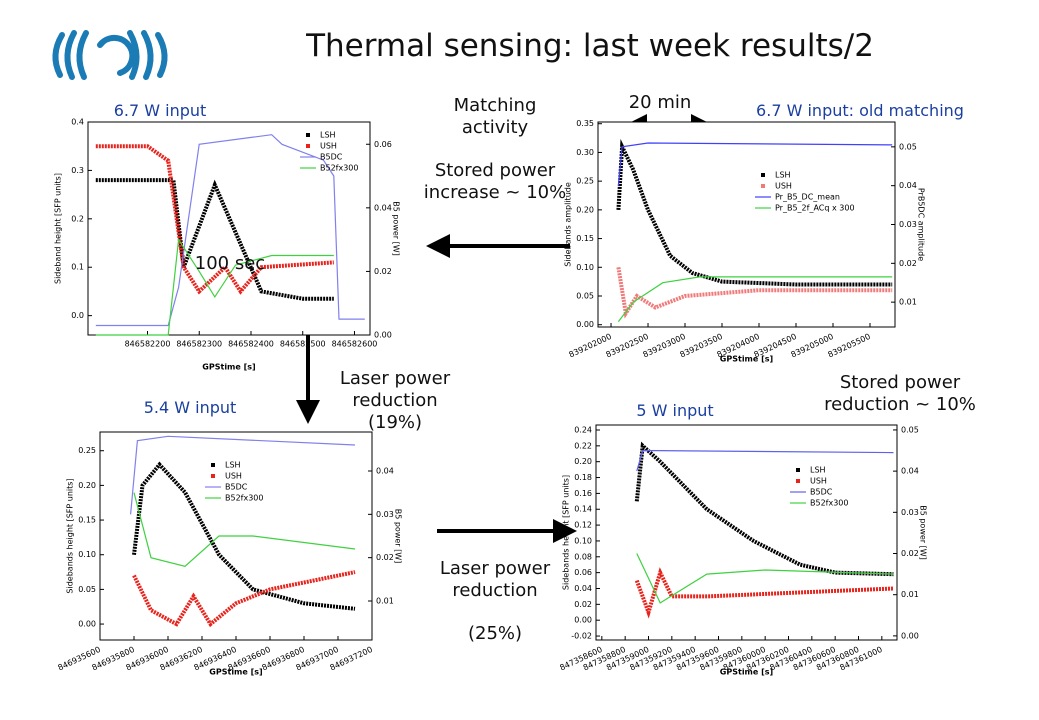  I want to click on y-tick-label: 0.04, so click(583, 588).